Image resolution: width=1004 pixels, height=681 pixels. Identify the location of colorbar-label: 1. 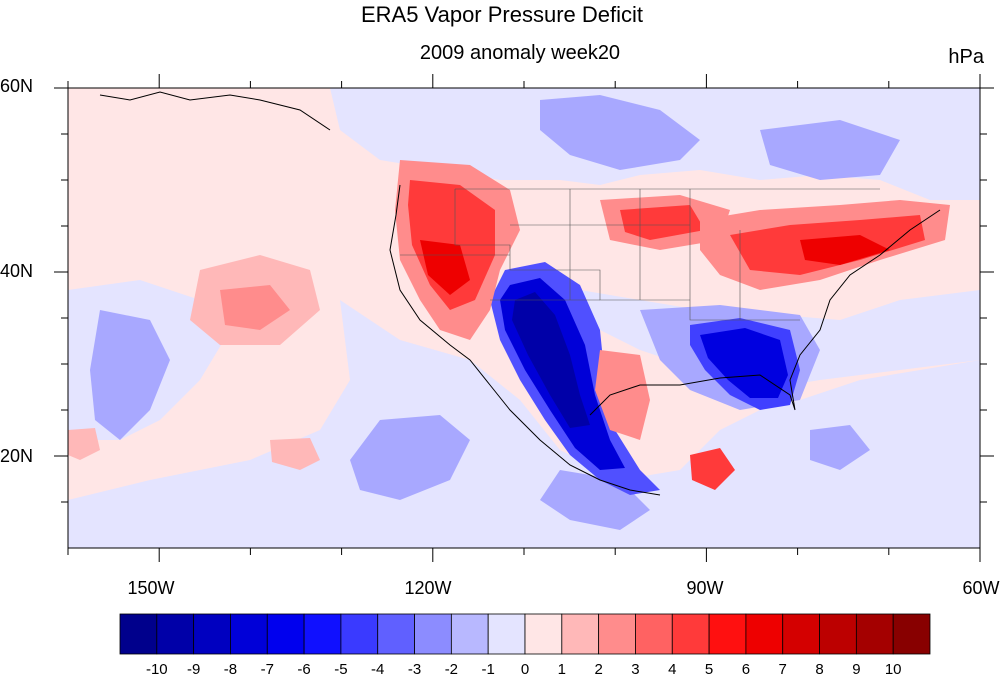
(561, 669).